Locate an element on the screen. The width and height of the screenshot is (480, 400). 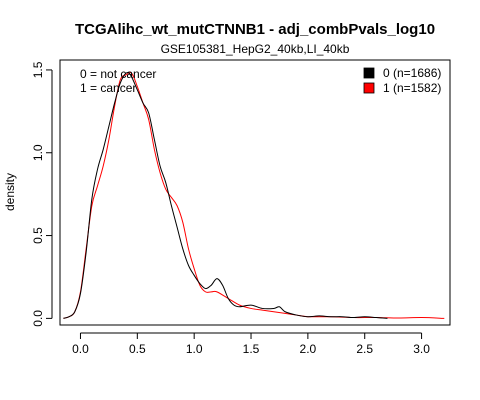
x-tick-label: 1.0 is located at coordinates (194, 349).